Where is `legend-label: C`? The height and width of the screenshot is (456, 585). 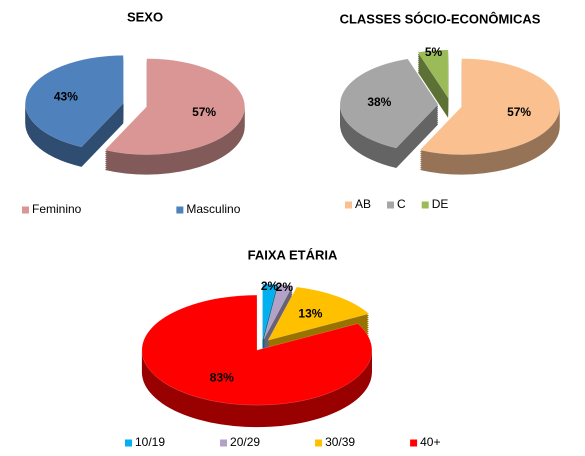 legend-label: C is located at coordinates (401, 204).